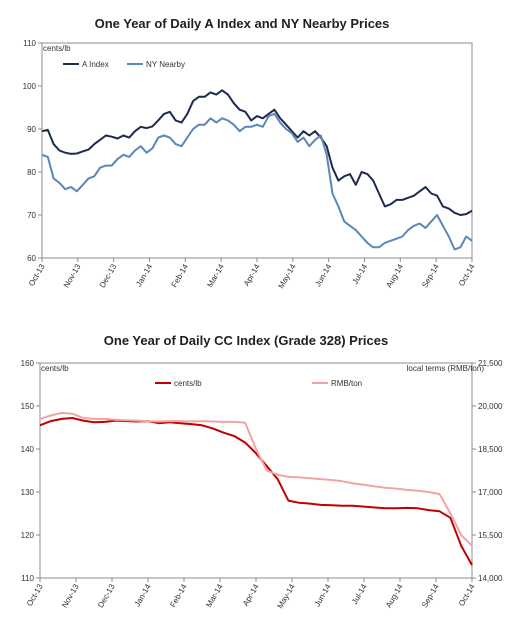 The width and height of the screenshot is (521, 624). What do you see at coordinates (490, 492) in the screenshot?
I see `y2-tick-label: 17,000` at bounding box center [490, 492].